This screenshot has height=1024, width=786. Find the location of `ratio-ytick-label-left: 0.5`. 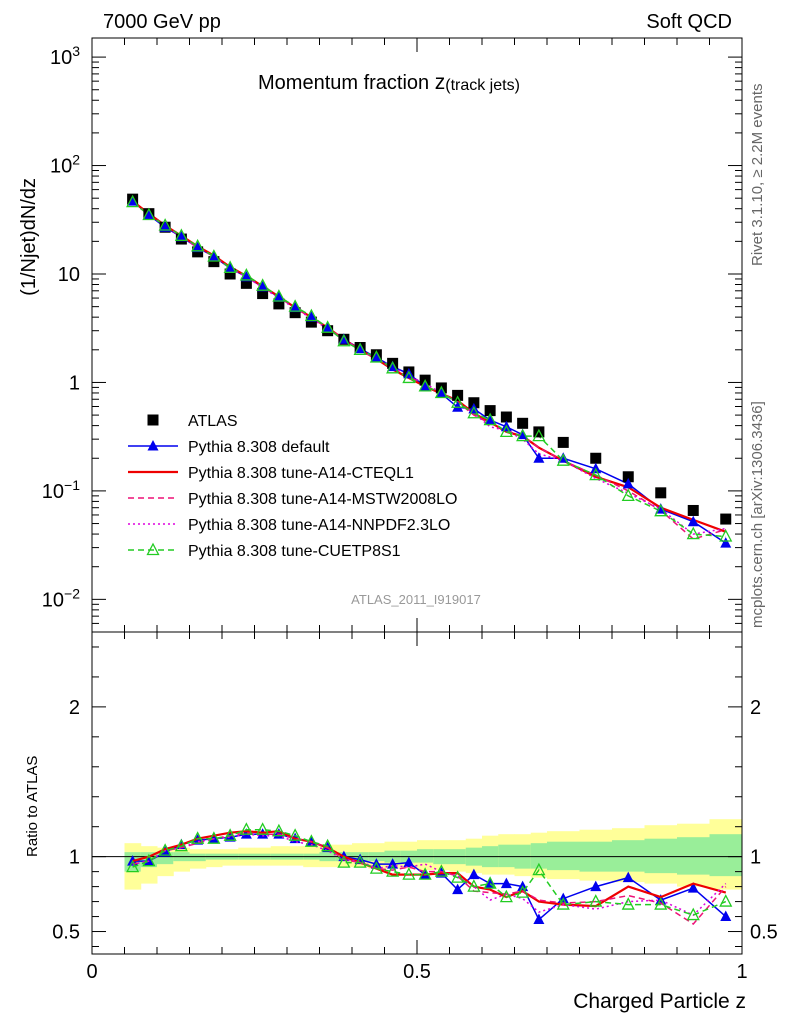

ratio-ytick-label-left: 0.5 is located at coordinates (66, 933).